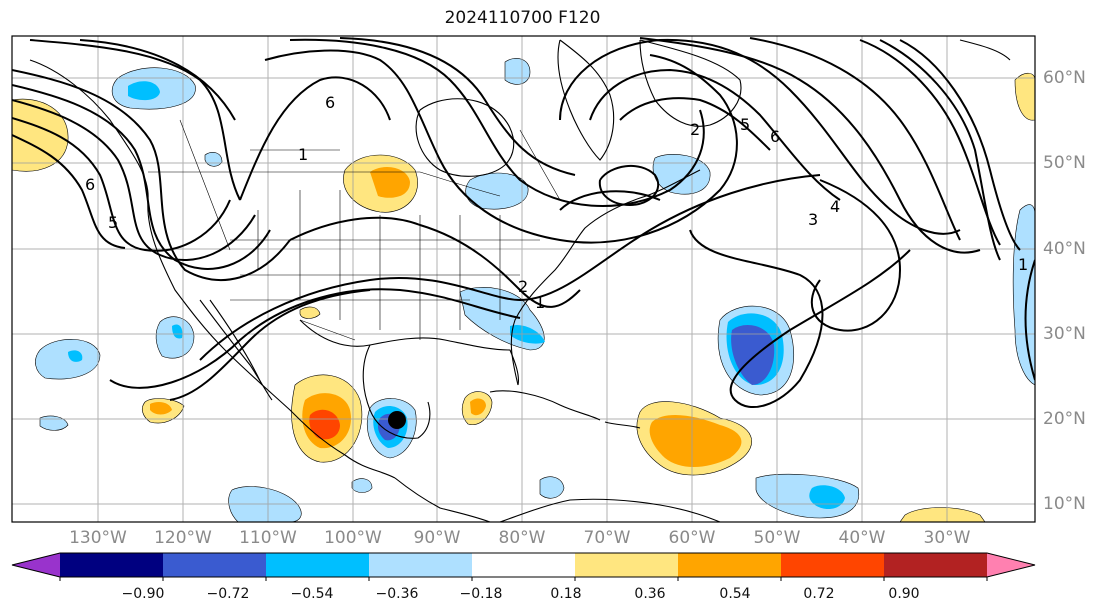 This screenshot has width=1105, height=615. Describe the element at coordinates (607, 538) in the screenshot. I see `lon-label: 70°W` at that location.